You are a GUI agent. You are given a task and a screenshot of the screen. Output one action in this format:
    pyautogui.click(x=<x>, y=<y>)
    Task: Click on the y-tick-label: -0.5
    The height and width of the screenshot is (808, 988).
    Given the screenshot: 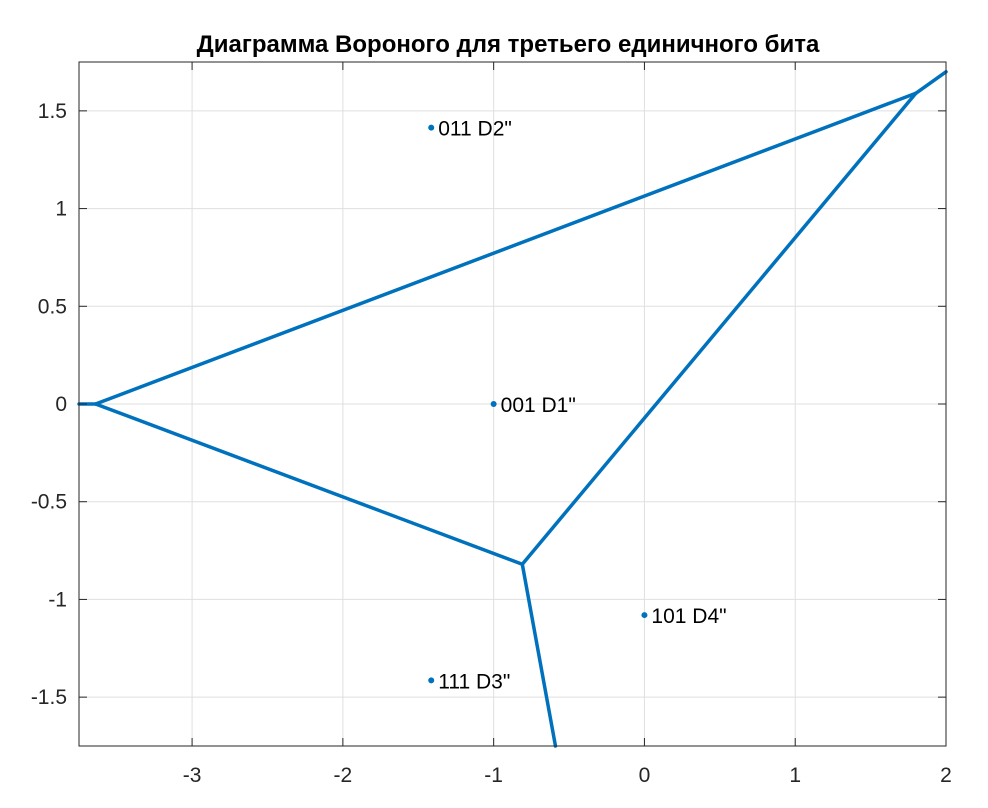 What is the action you would take?
    pyautogui.click(x=49, y=502)
    